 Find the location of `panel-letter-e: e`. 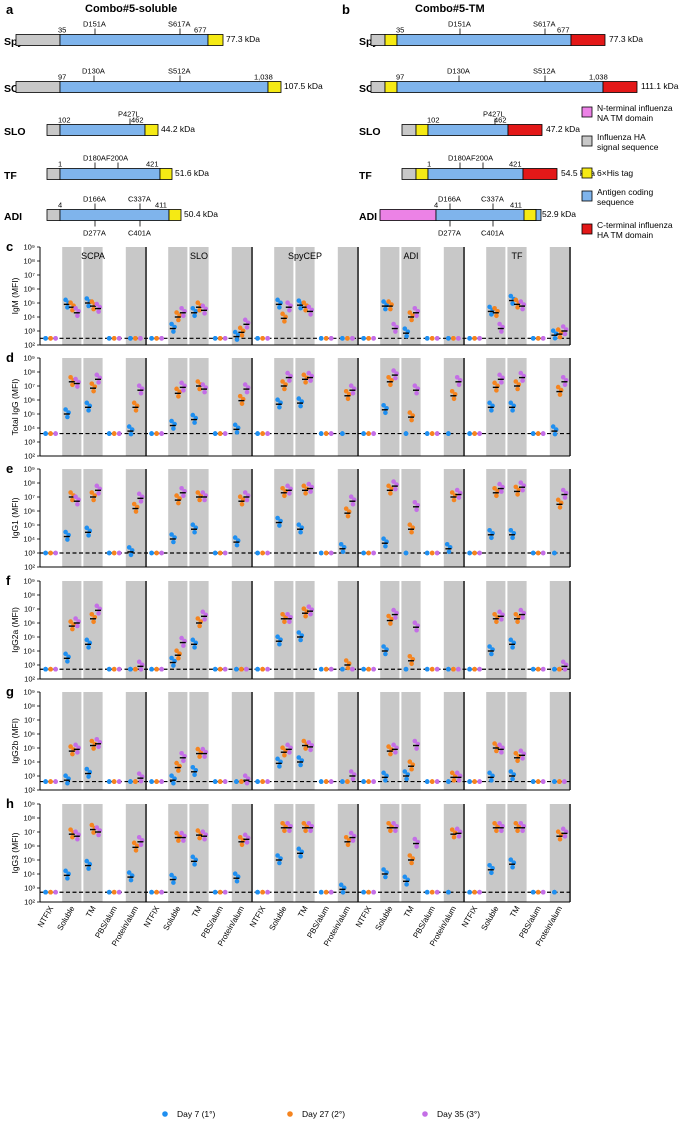

panel-letter-e: e is located at coordinates (9, 468).